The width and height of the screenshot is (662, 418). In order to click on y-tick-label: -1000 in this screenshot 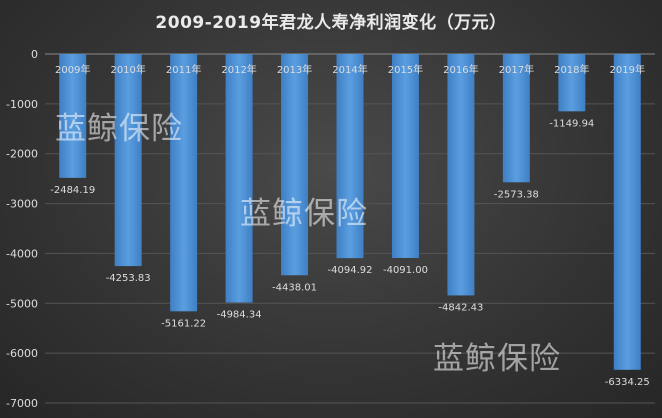, I will do `click(22, 104)`.